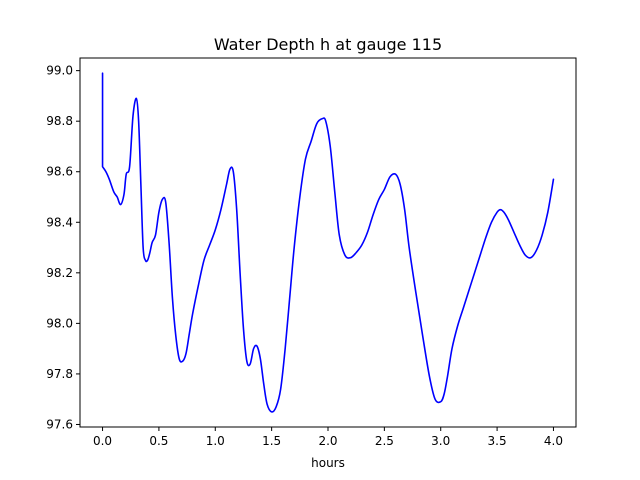  I want to click on y-axis: 97.6 97.8 98.0 98.2 98.4 98.6 98.8 99.0, so click(63, 247).